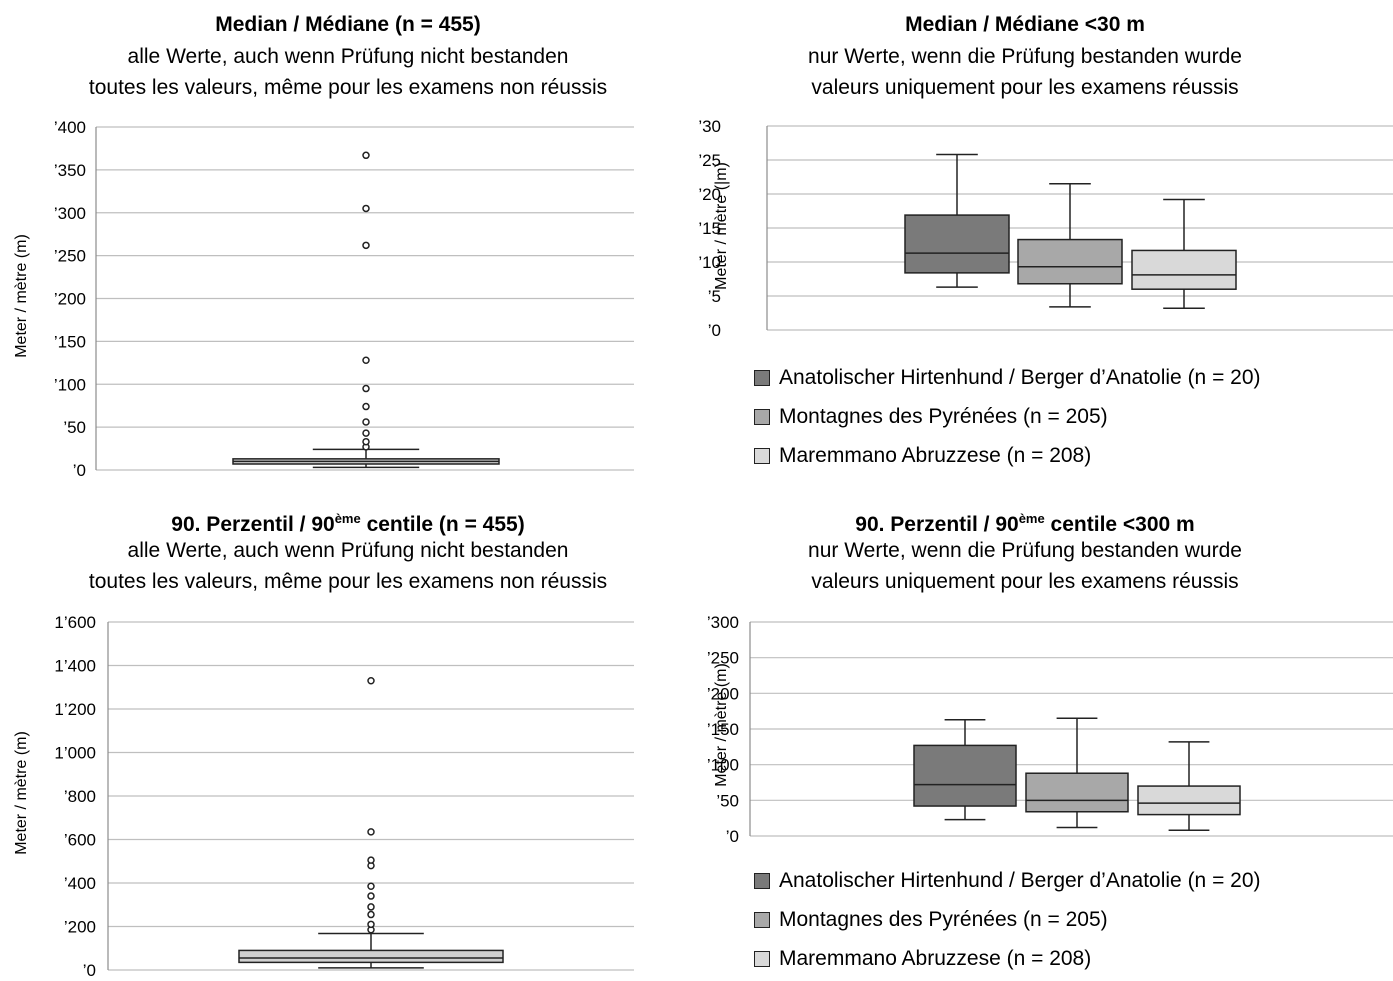 The height and width of the screenshot is (981, 1393). What do you see at coordinates (1119, 524) in the screenshot?
I see `chart-title-rest: centile <300 m` at bounding box center [1119, 524].